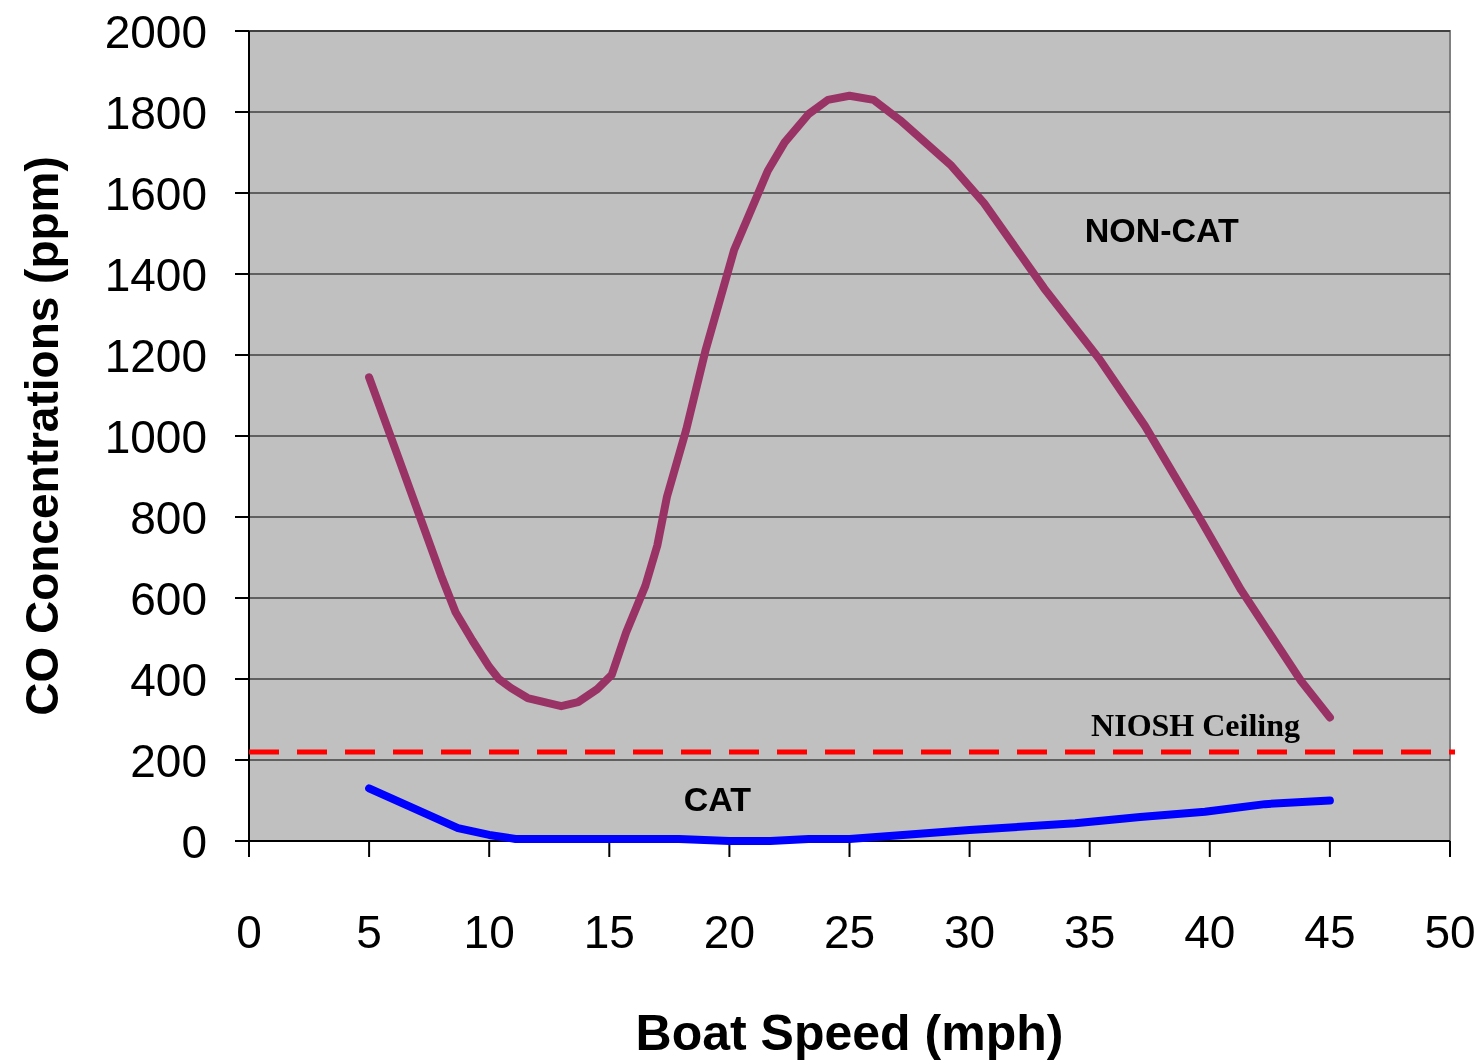 Image resolution: width=1483 pixels, height=1064 pixels. Describe the element at coordinates (1450, 932) in the screenshot. I see `x-tick-label: 50` at that location.